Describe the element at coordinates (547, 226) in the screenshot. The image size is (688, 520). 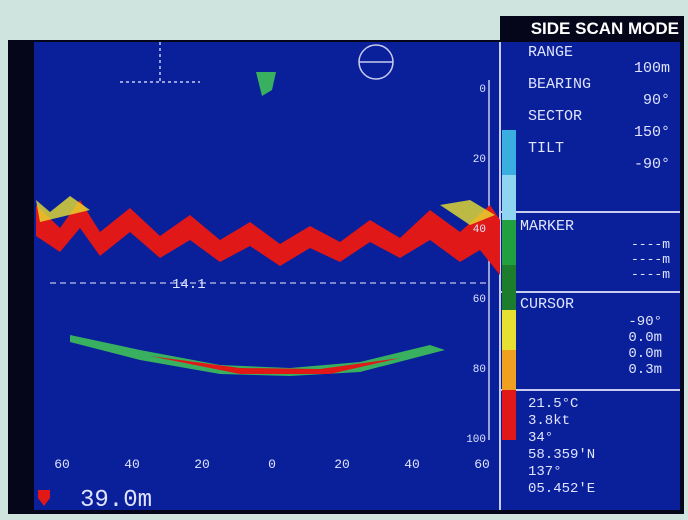
I see `marker-title: MARKER` at that location.